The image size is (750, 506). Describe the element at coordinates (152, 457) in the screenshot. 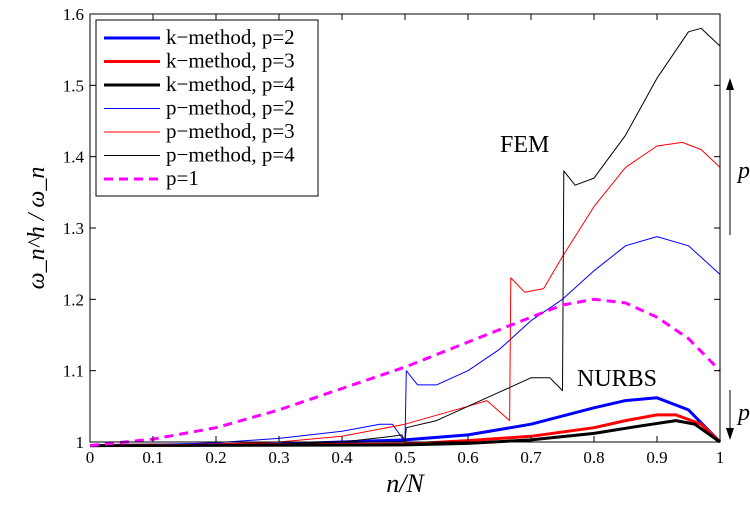

I see `x-tick-label: 0.1` at that location.